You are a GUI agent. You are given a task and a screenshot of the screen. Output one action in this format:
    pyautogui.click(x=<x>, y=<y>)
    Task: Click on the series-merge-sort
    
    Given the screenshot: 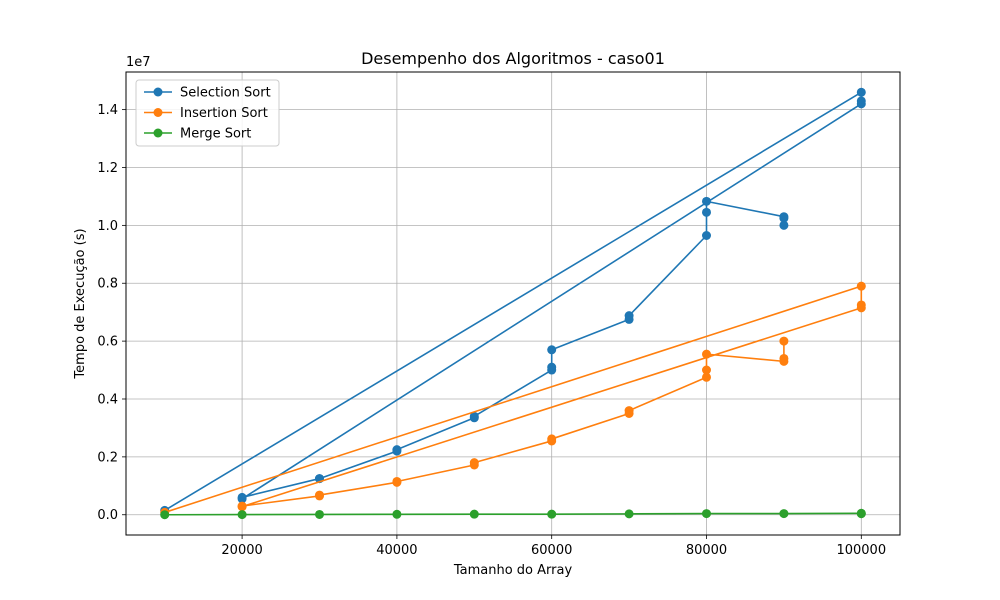 What is the action you would take?
    pyautogui.click(x=513, y=514)
    